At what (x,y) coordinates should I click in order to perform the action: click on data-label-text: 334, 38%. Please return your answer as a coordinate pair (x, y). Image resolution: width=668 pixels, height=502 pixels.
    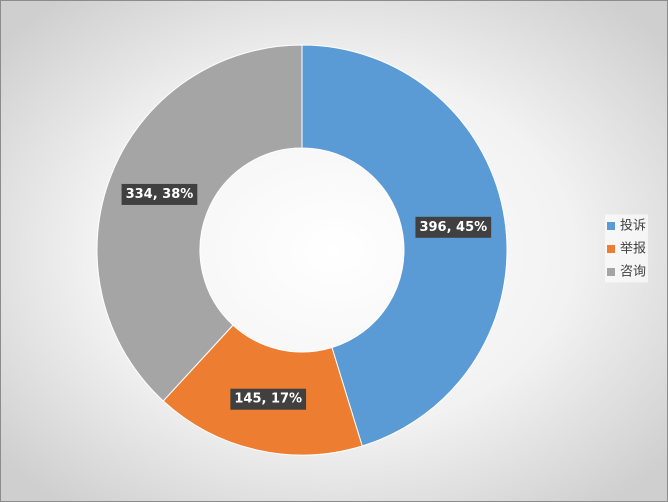
    Looking at the image, I should click on (160, 194).